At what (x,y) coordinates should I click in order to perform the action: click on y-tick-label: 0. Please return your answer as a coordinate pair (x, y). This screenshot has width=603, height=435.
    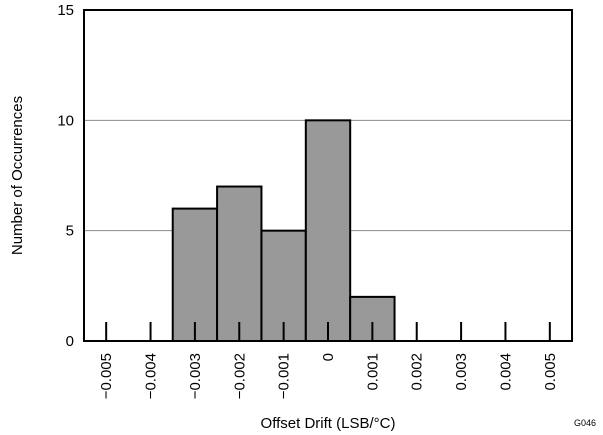
    Looking at the image, I should click on (70, 341).